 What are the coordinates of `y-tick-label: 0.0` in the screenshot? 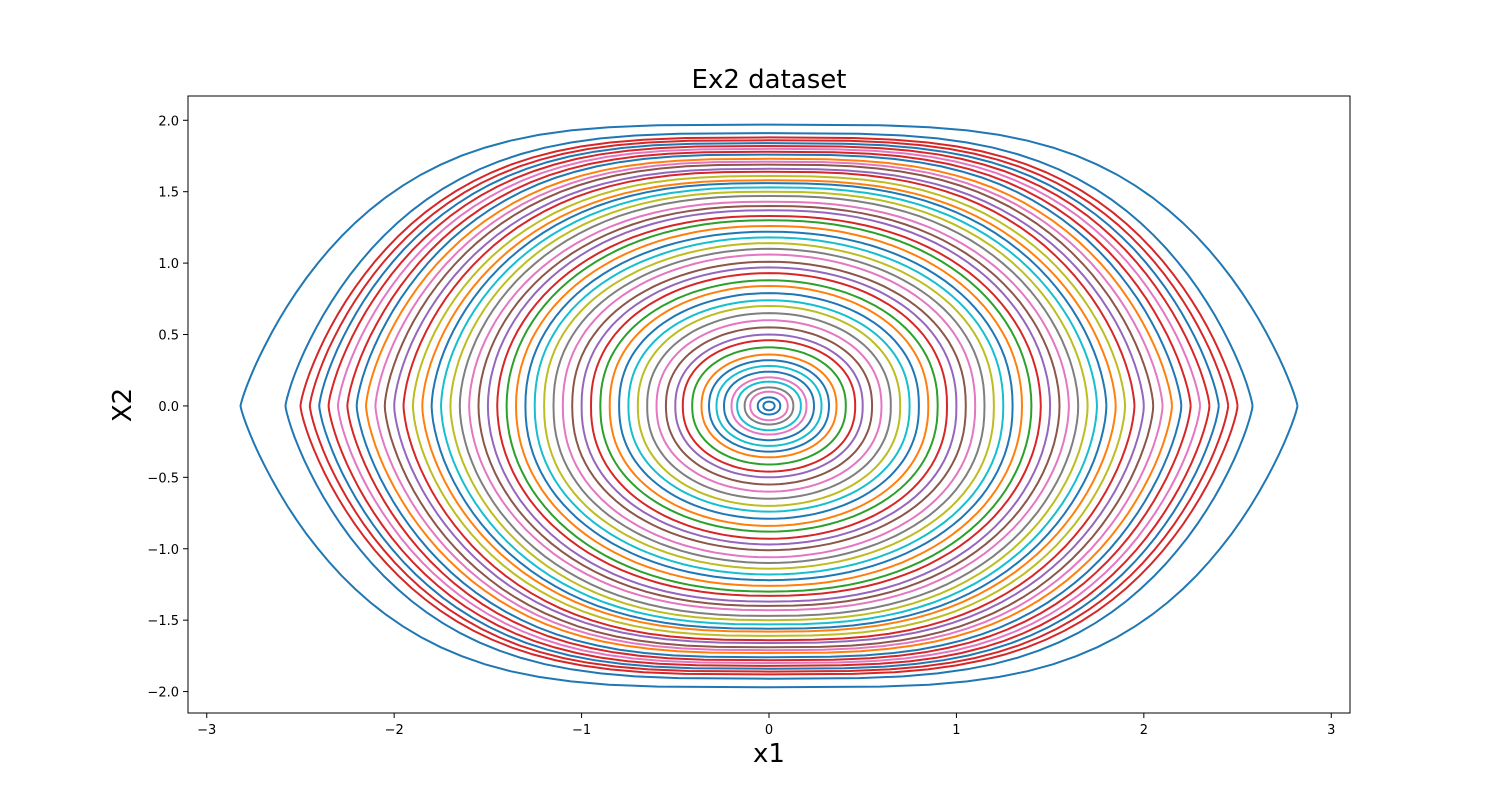 It's located at (168, 407).